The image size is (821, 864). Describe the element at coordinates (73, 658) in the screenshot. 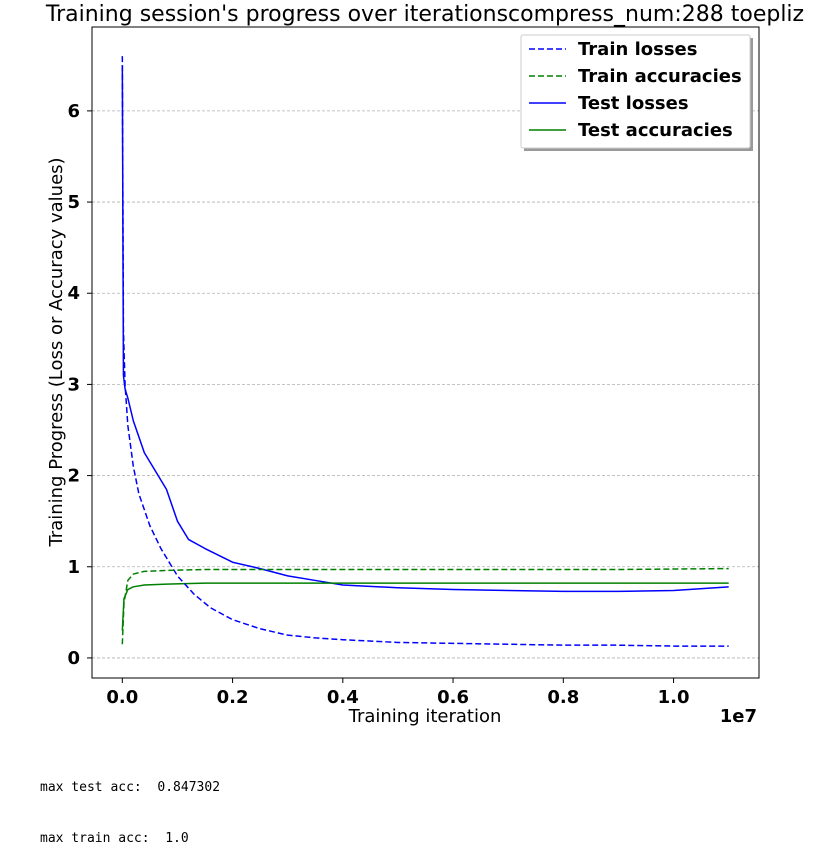

I see `y-tick-label: 0` at that location.